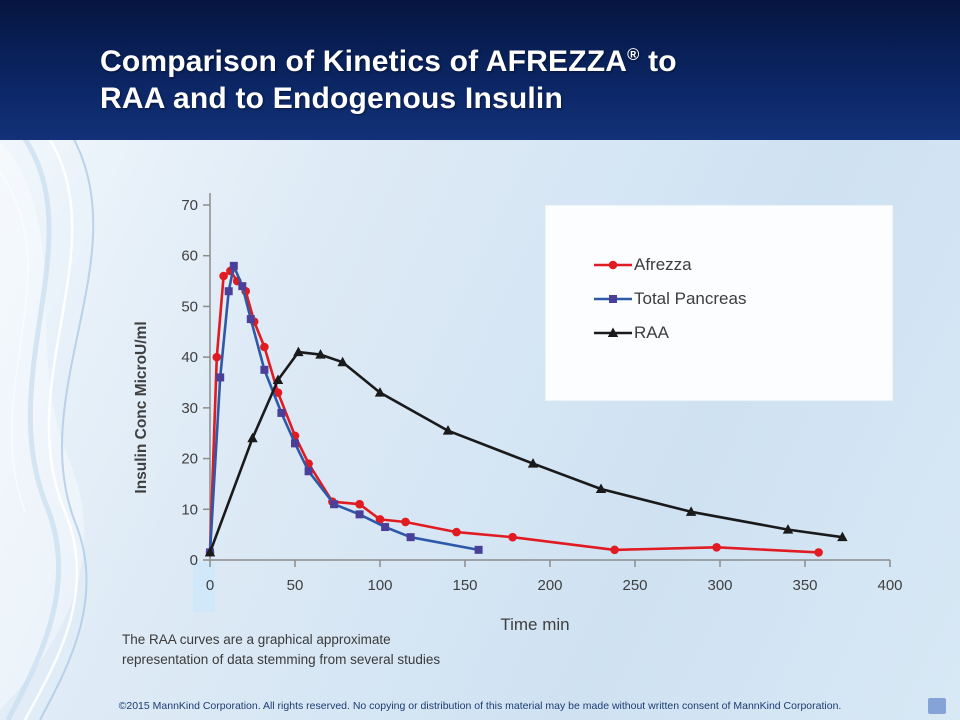 Image resolution: width=960 pixels, height=720 pixels. I want to click on y-tick-label: 0, so click(194, 560).